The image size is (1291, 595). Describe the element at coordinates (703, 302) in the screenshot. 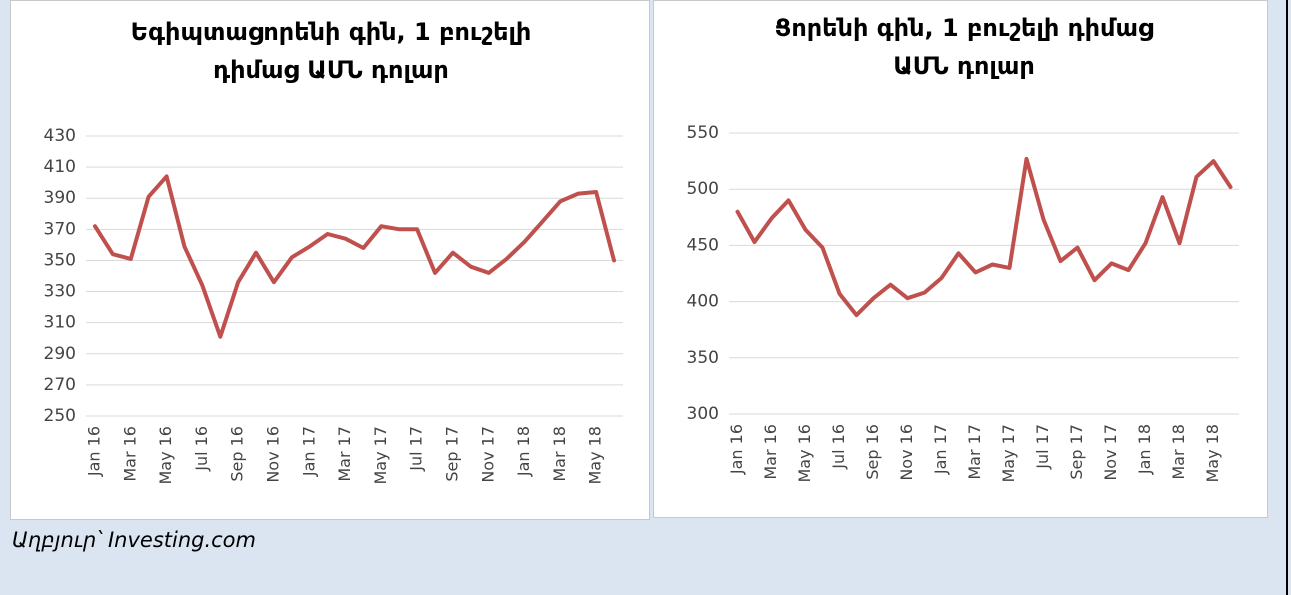

I see `y-tick-label: 400` at that location.